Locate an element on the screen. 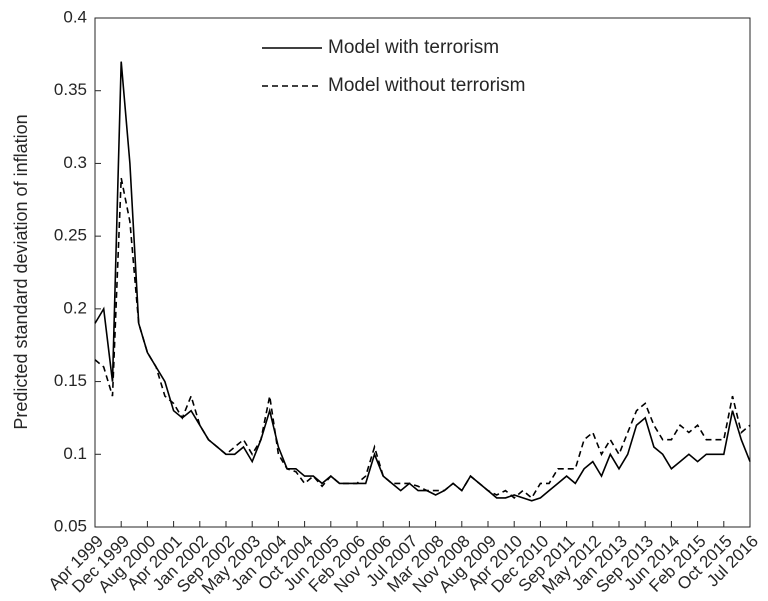  y-tick-label: 0.4 is located at coordinates (75, 16).